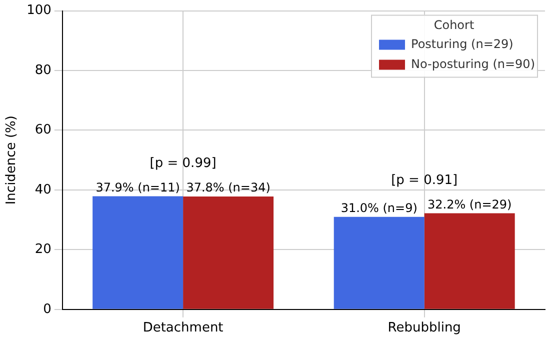 The image size is (550, 339). Describe the element at coordinates (39, 10) in the screenshot. I see `y-tick-label: 100` at that location.